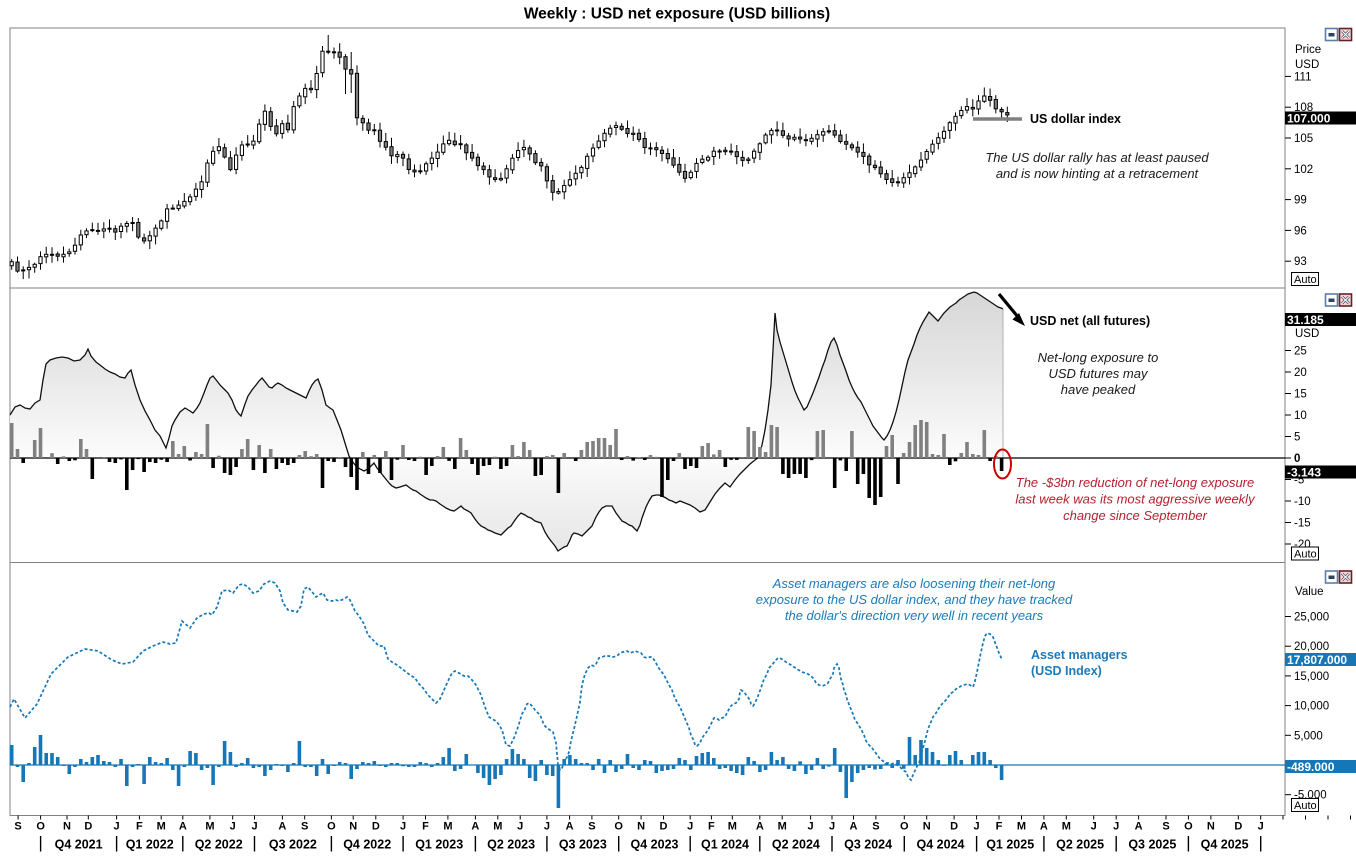 The image size is (1356, 858). I want to click on svg-text: Q1 2024, so click(725, 845).